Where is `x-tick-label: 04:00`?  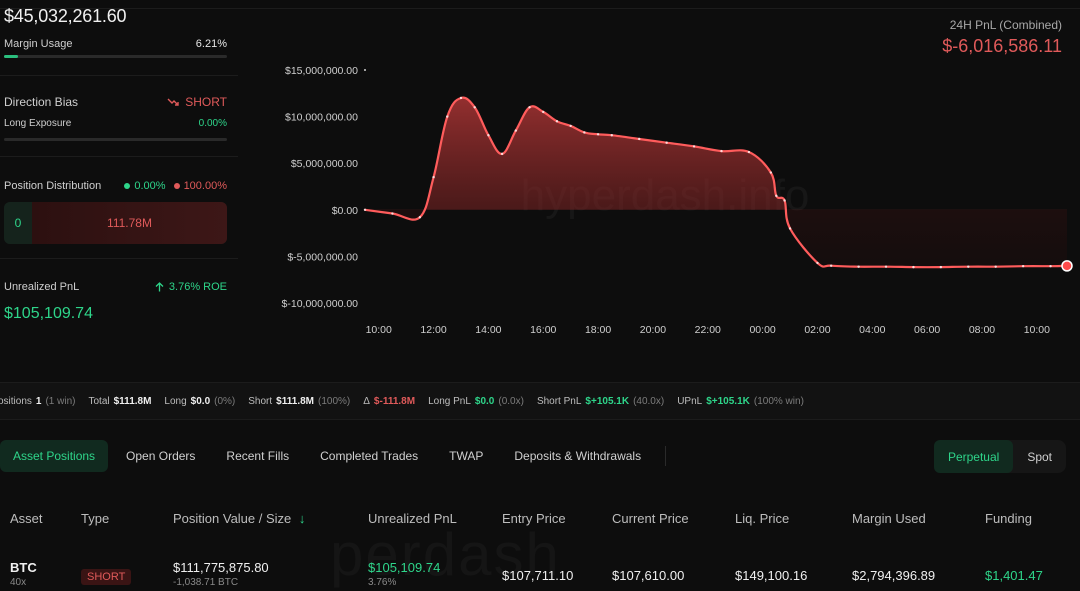 x-tick-label: 04:00 is located at coordinates (872, 330).